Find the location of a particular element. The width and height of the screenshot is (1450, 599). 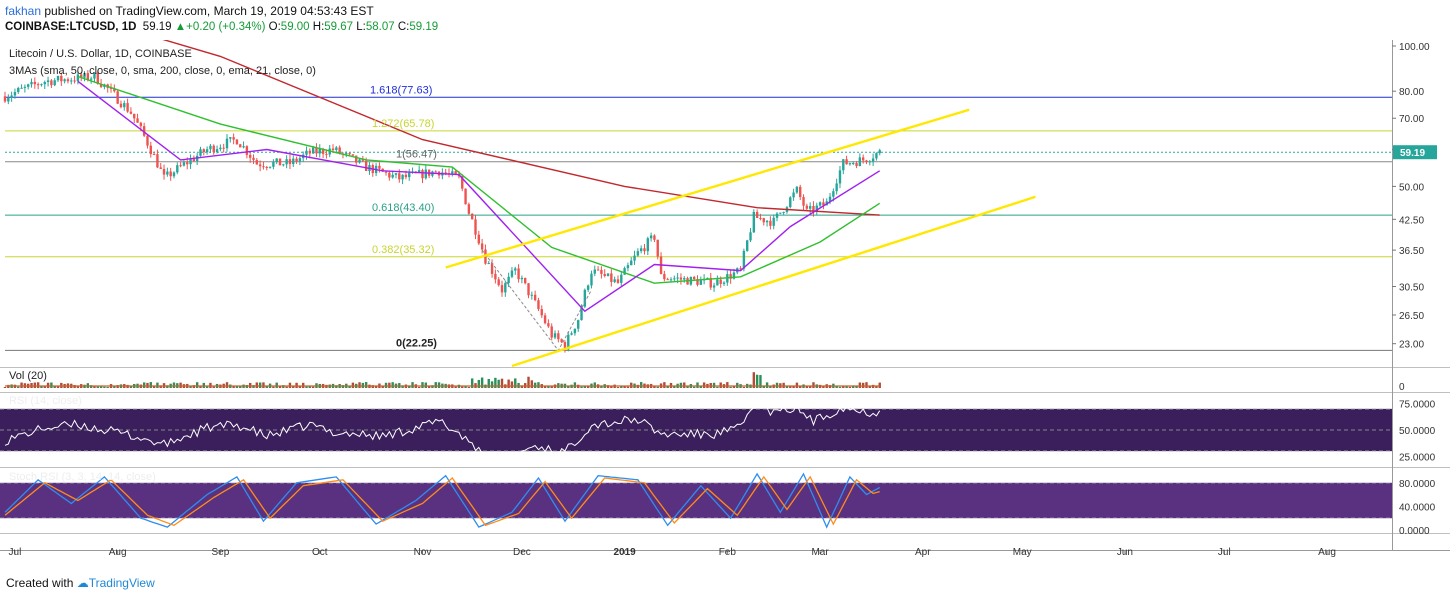

time-tick-label: May is located at coordinates (1022, 552).